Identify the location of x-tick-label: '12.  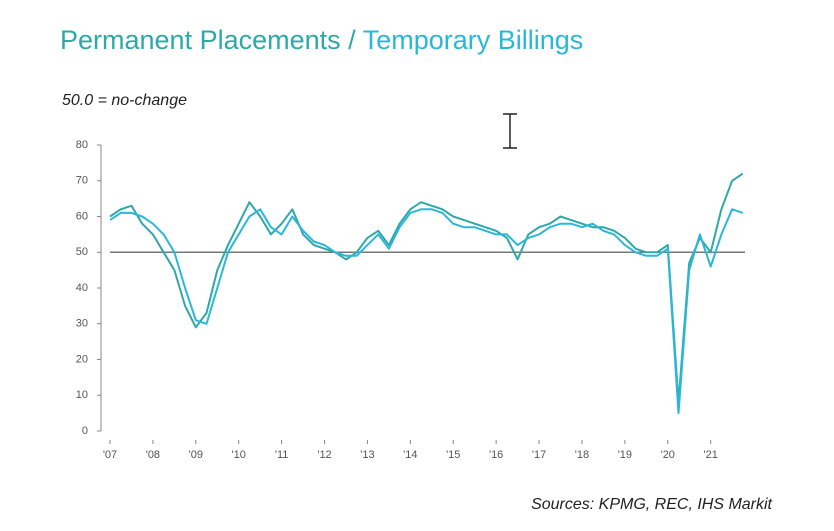
(324, 455).